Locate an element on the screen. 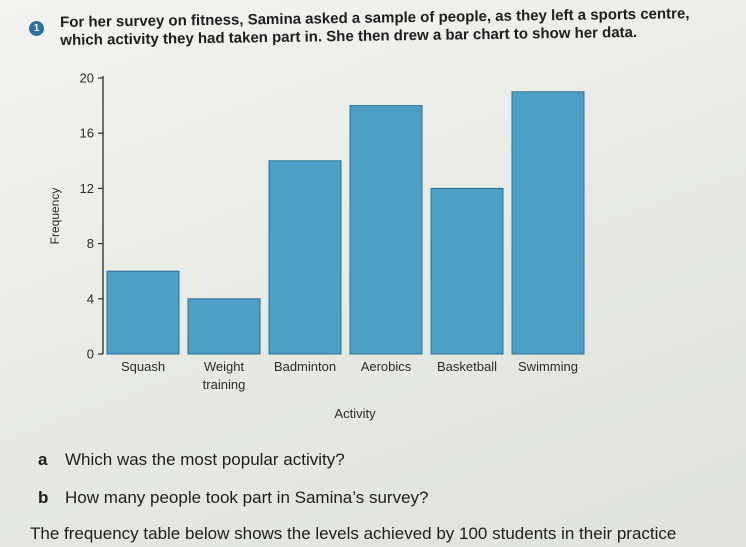 The width and height of the screenshot is (746, 547). y-tick-label-4: 4 is located at coordinates (90, 298).